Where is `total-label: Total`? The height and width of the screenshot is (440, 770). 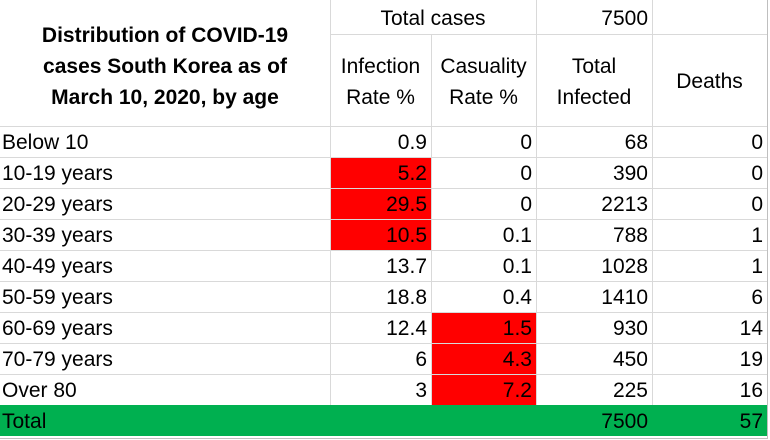
total-label: Total is located at coordinates (24, 421).